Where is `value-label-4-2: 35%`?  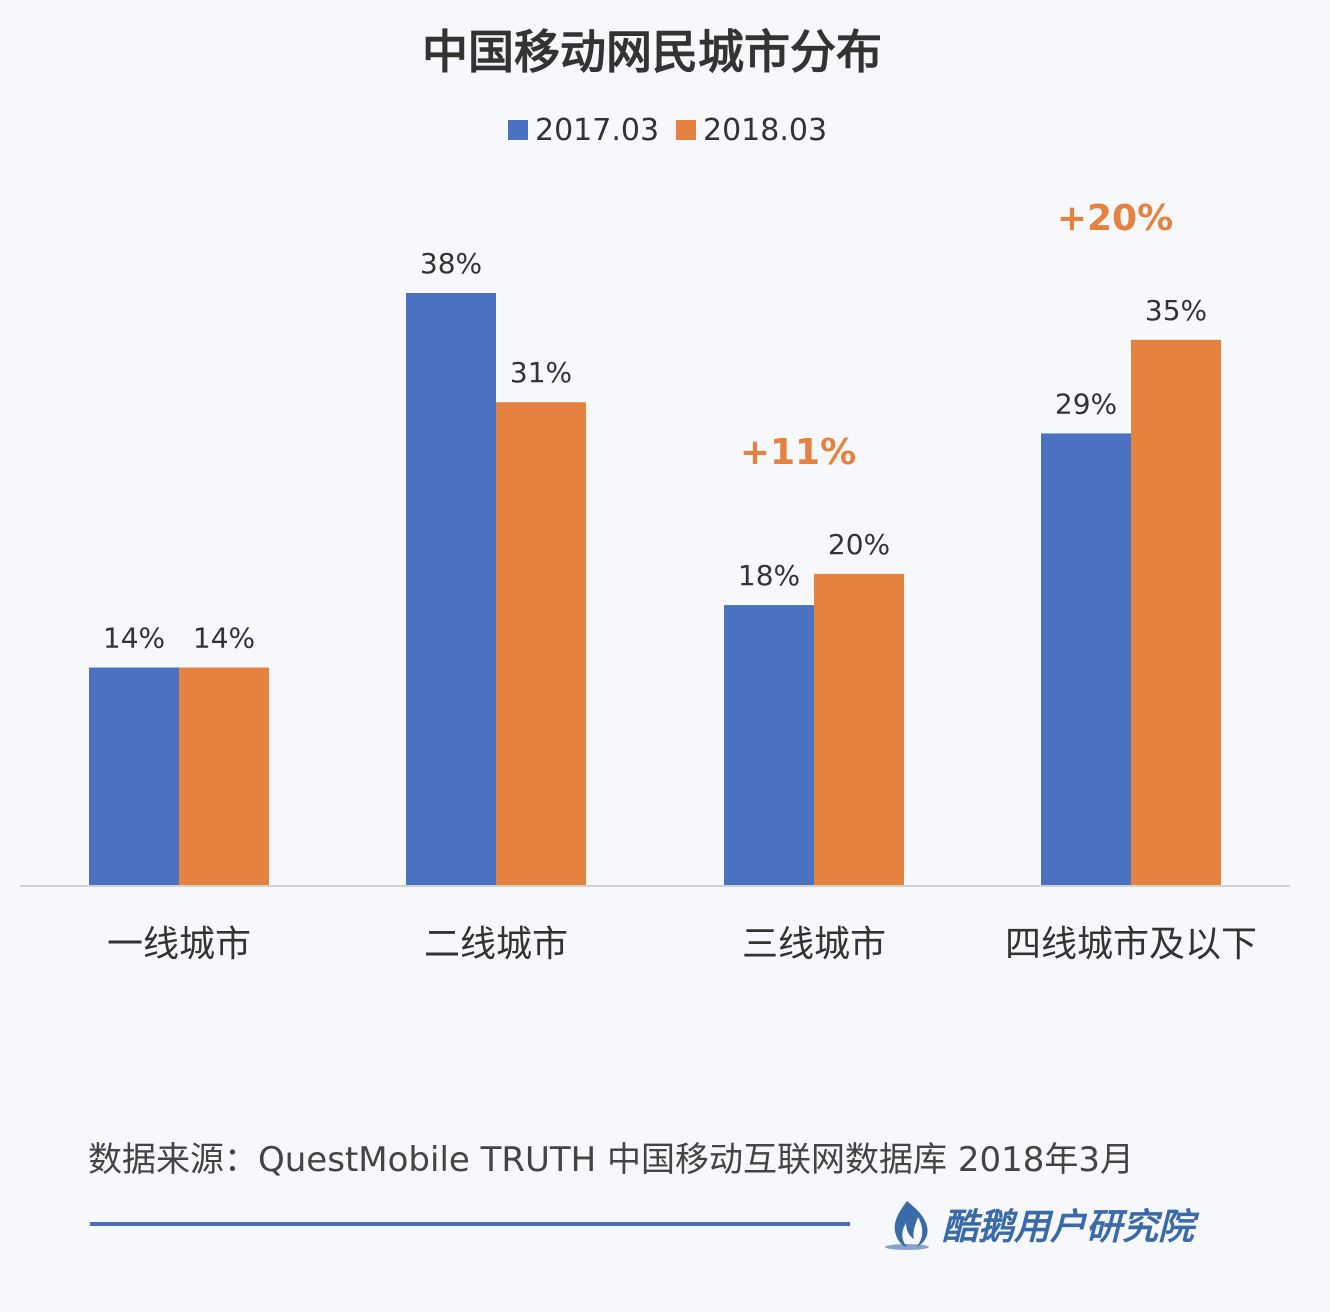 value-label-4-2: 35% is located at coordinates (1176, 310).